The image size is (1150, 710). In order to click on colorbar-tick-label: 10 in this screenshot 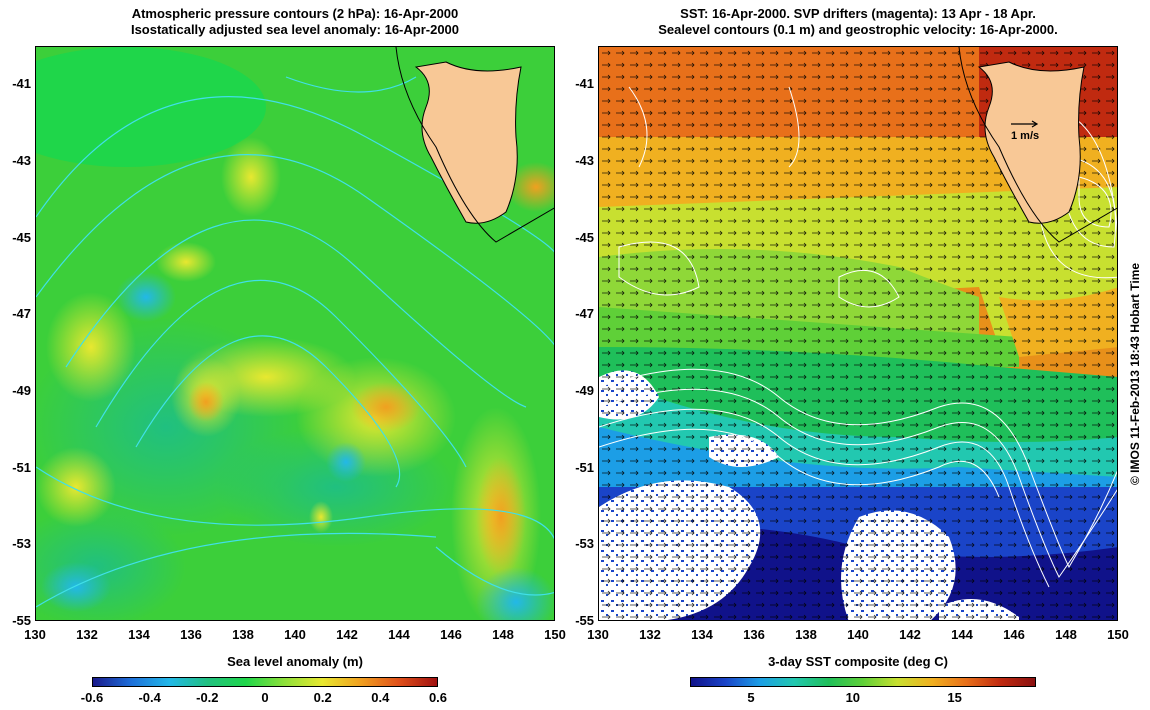, I will do `click(853, 697)`.